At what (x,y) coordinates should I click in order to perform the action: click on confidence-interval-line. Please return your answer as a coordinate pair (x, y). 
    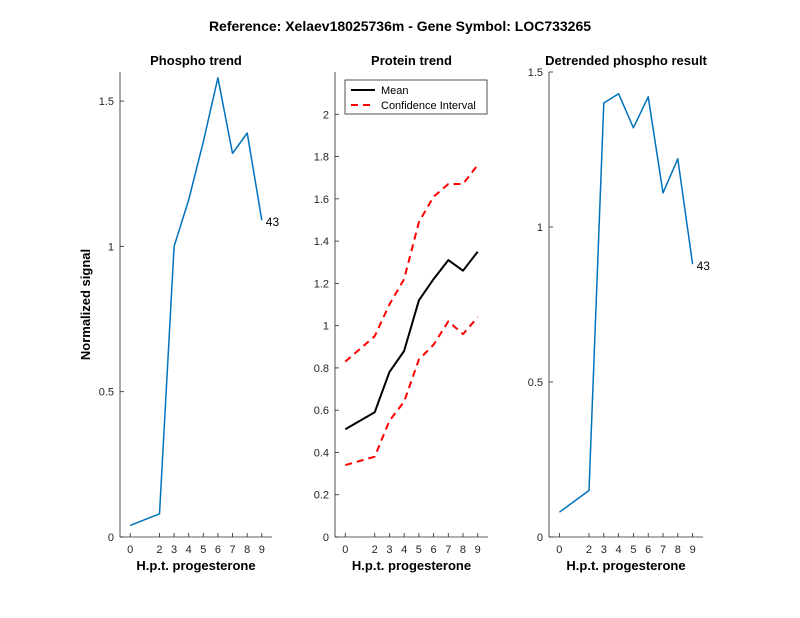
    Looking at the image, I should click on (411, 263).